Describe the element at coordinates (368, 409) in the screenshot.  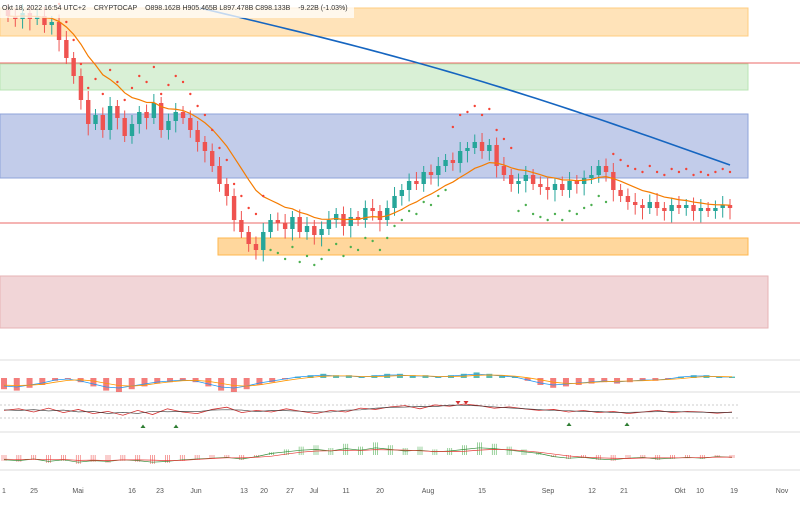
I see `rsi-line` at that location.